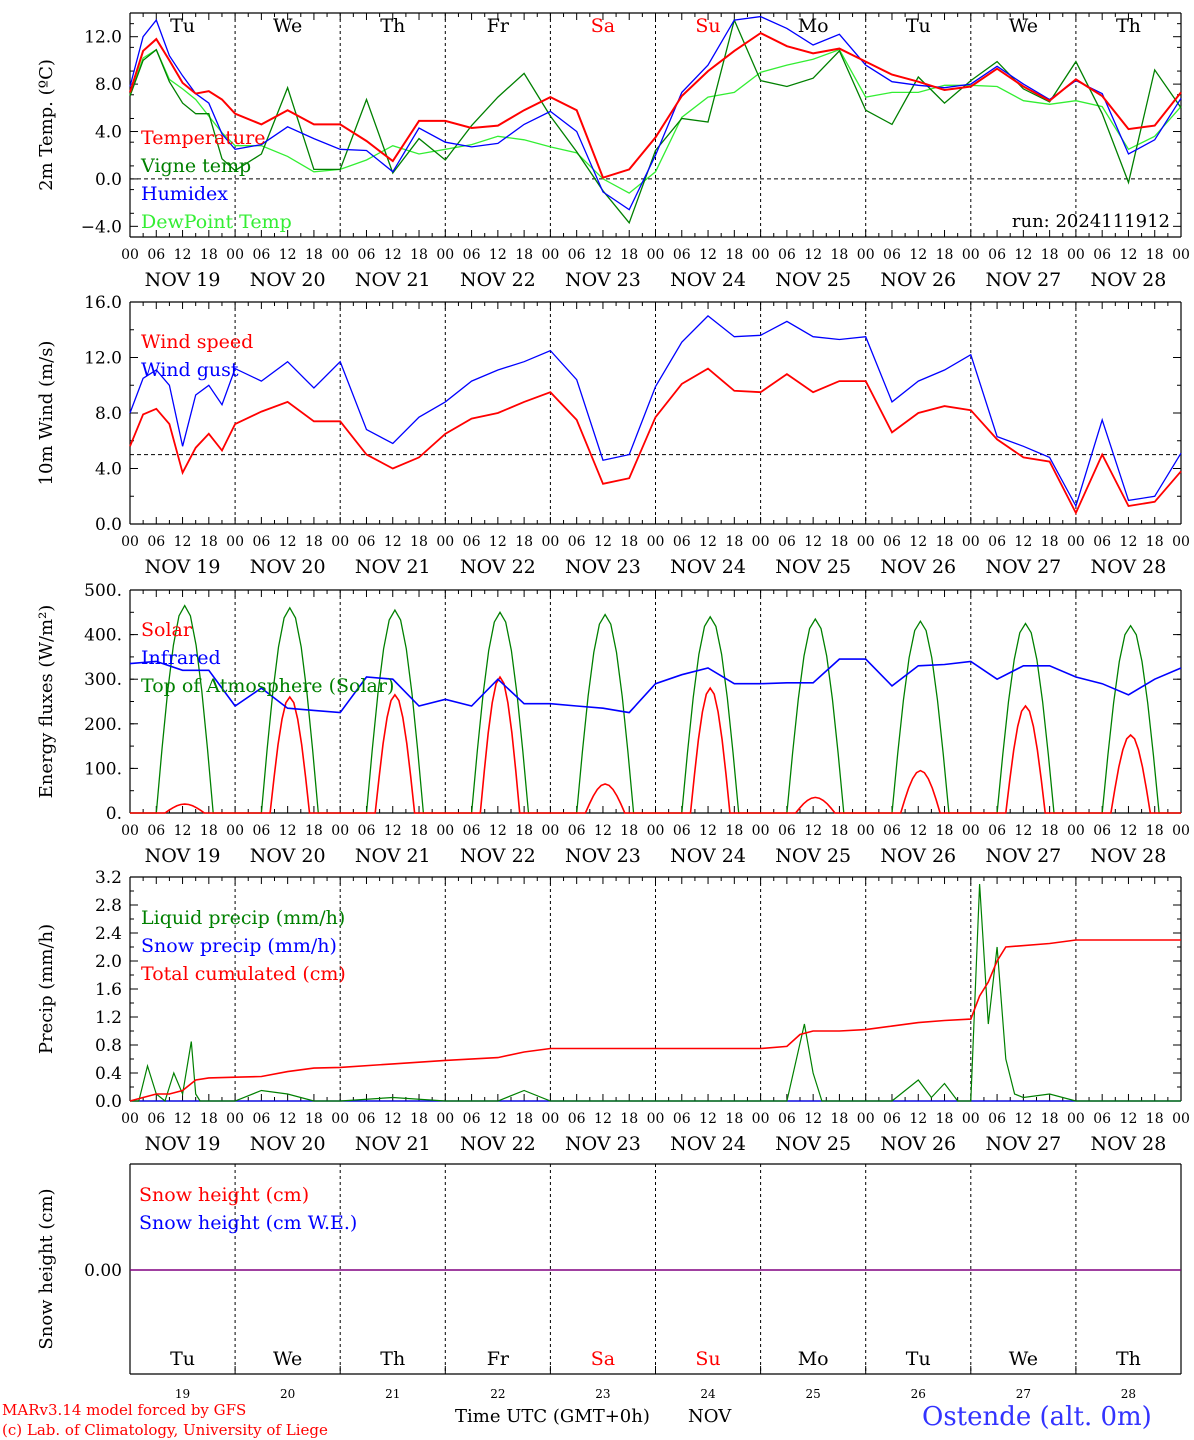  What do you see at coordinates (108, 414) in the screenshot?
I see `y-tick-label: 8.0` at bounding box center [108, 414].